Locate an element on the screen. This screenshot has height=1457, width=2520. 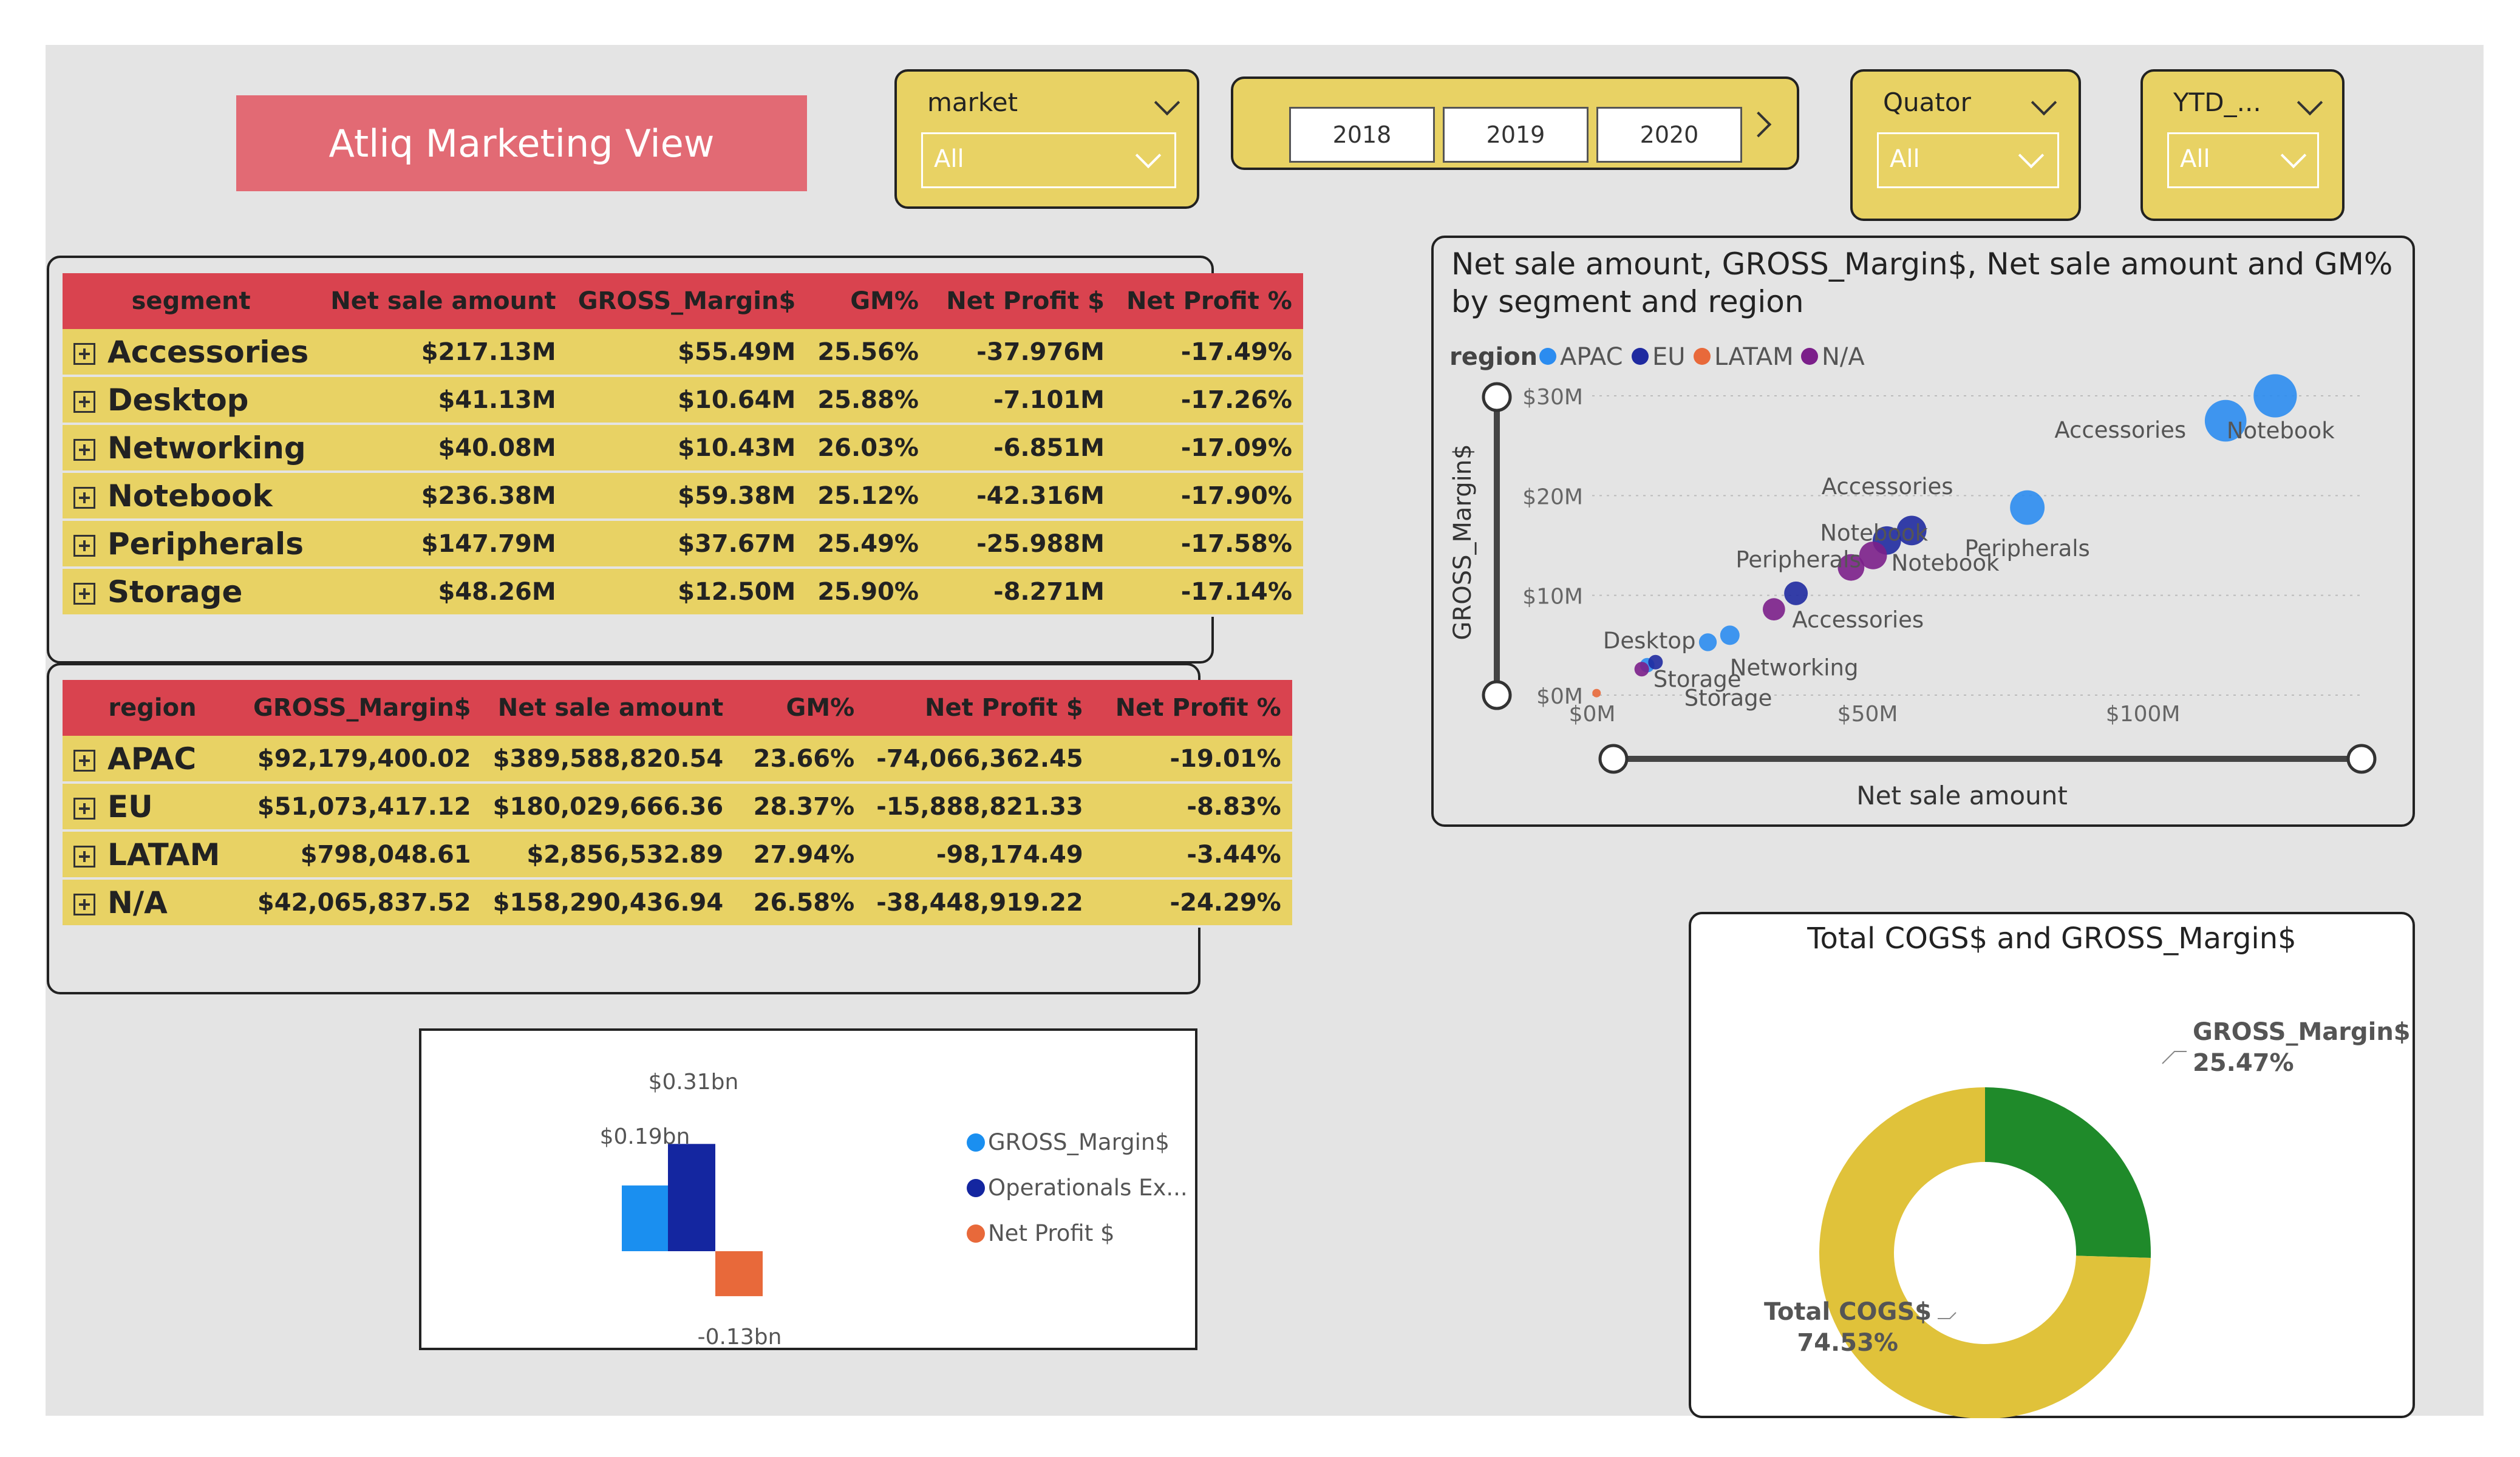
market-slicer: market All is located at coordinates (1046, 139).